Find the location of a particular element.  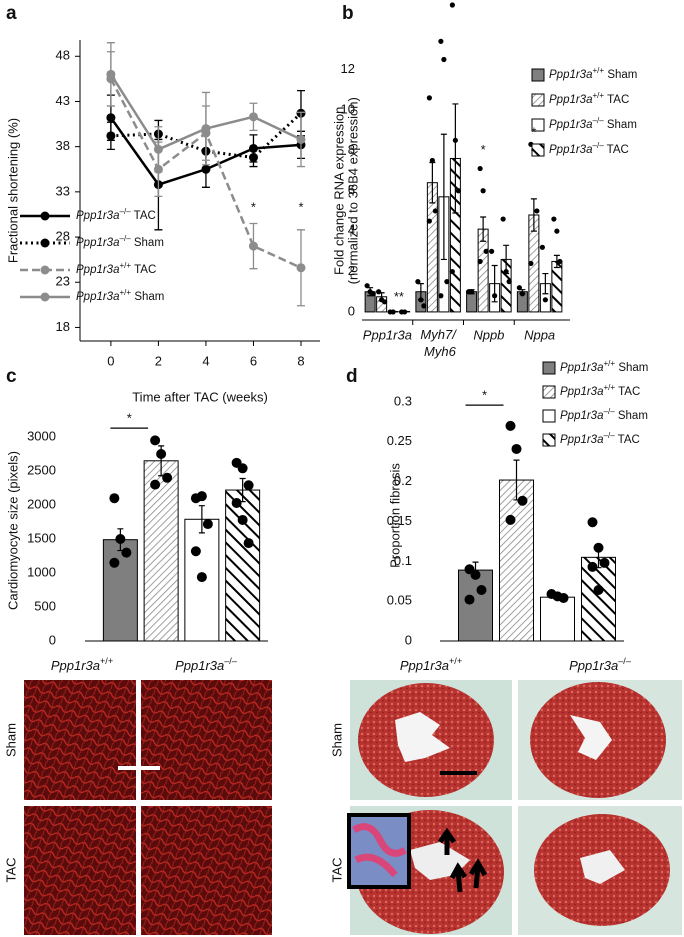

y-axis-label: Proportion fibrosis is located at coordinates (394, 515).